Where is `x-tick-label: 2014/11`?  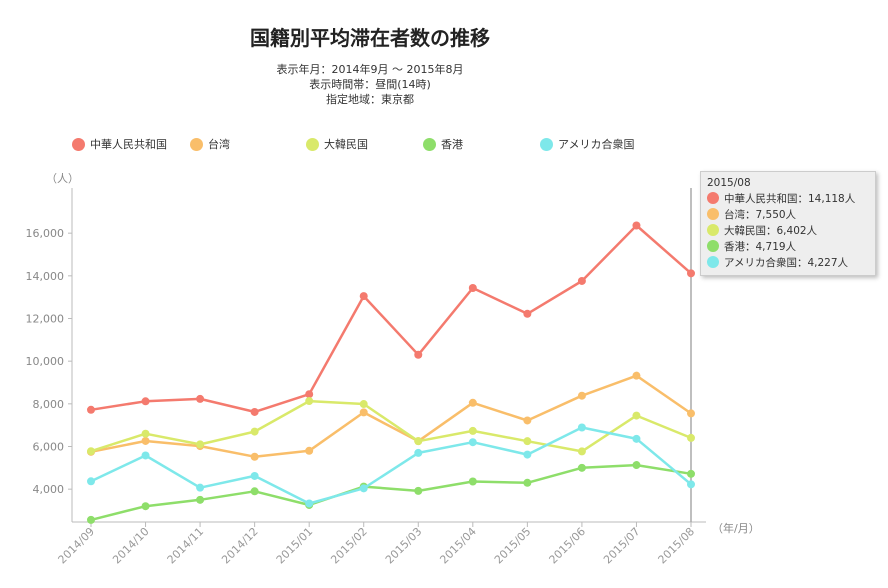 x-tick-label: 2014/11 is located at coordinates (186, 546).